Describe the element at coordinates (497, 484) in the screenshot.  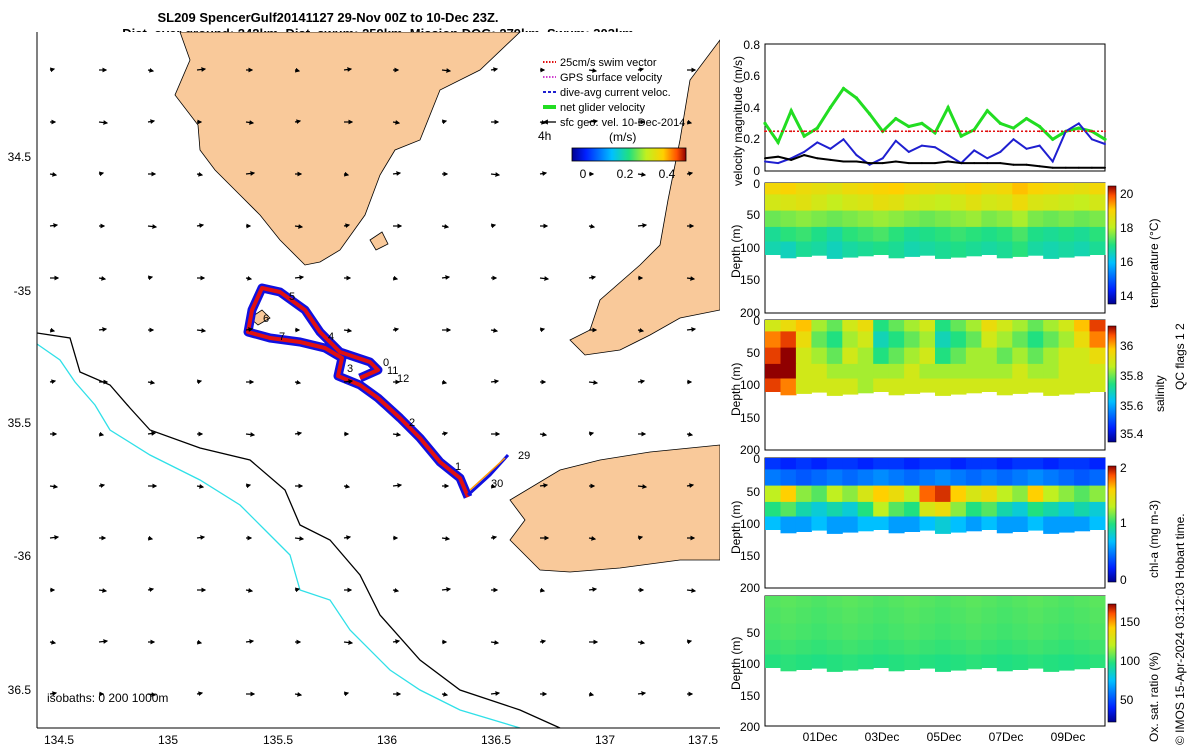
I see `track-label: 30` at that location.